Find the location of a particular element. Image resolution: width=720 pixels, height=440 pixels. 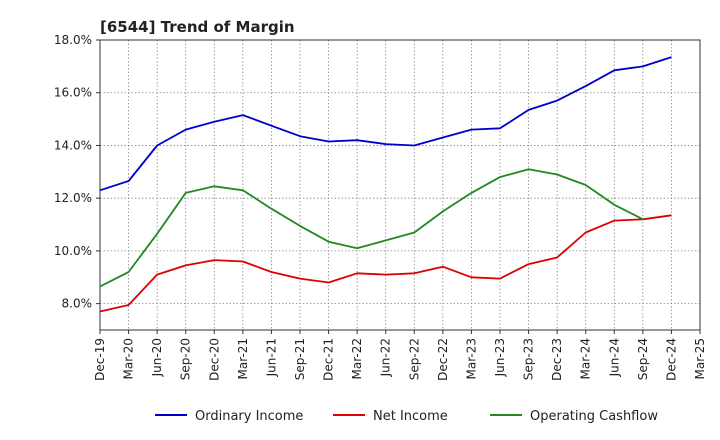

x-tick-label: Dec-19 is located at coordinates (100, 359).